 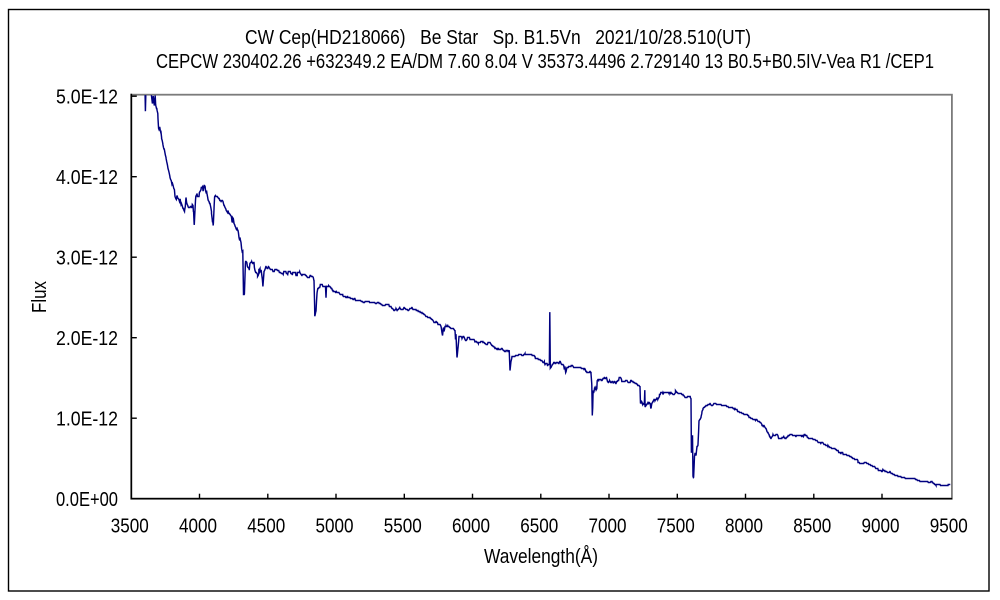 What do you see at coordinates (335, 526) in the screenshot?
I see `svg-text: 5000` at bounding box center [335, 526].